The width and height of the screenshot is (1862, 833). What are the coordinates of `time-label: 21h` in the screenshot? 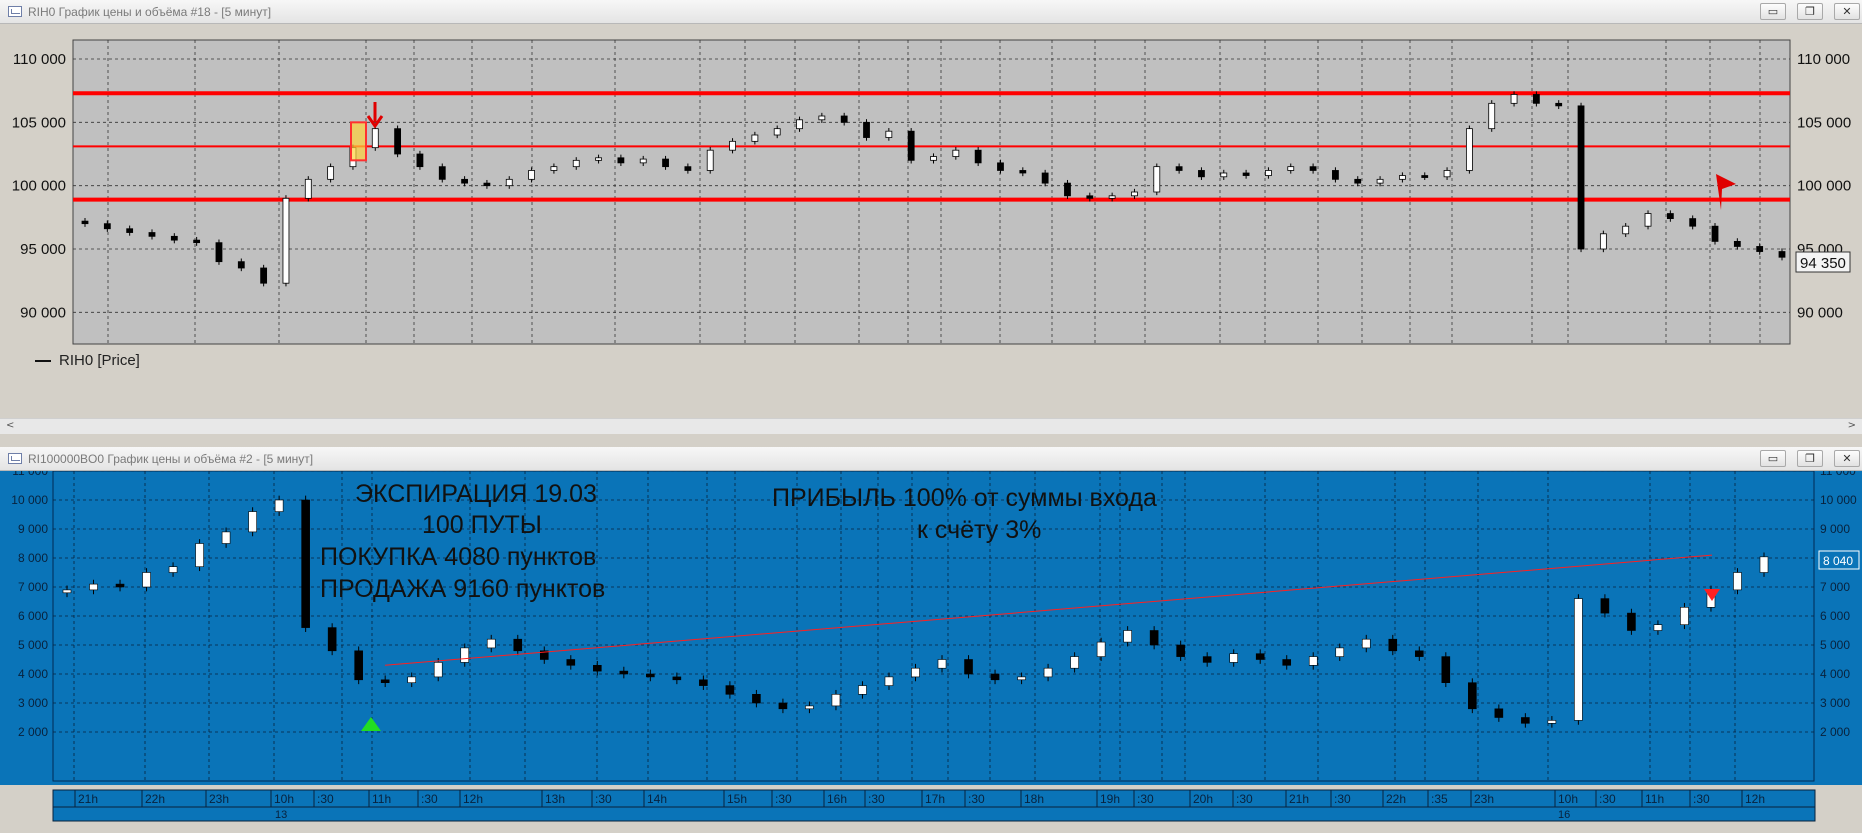 It's located at (1299, 799).